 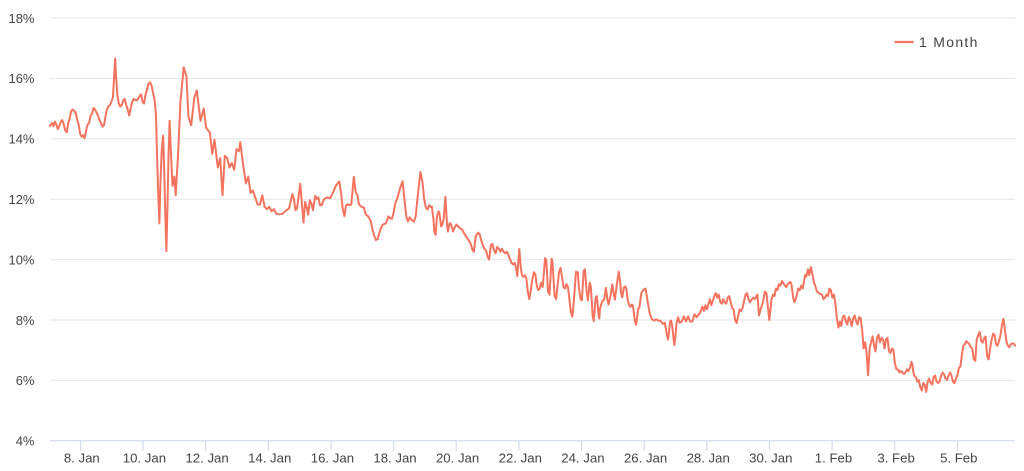 I want to click on svg-text: 1 Month, so click(x=949, y=42).